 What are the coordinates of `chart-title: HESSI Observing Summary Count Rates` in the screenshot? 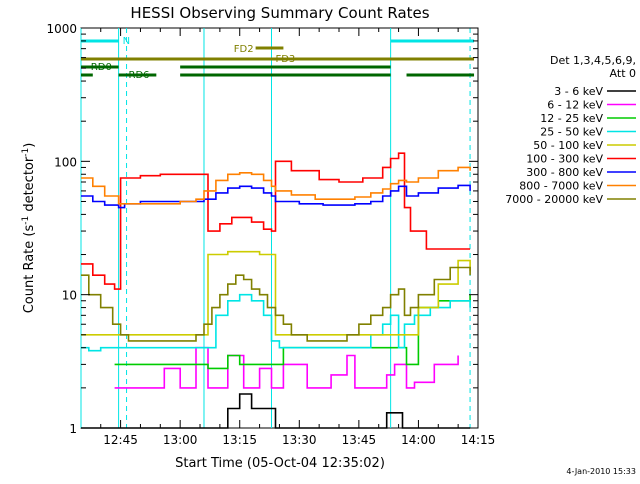 It's located at (279, 13).